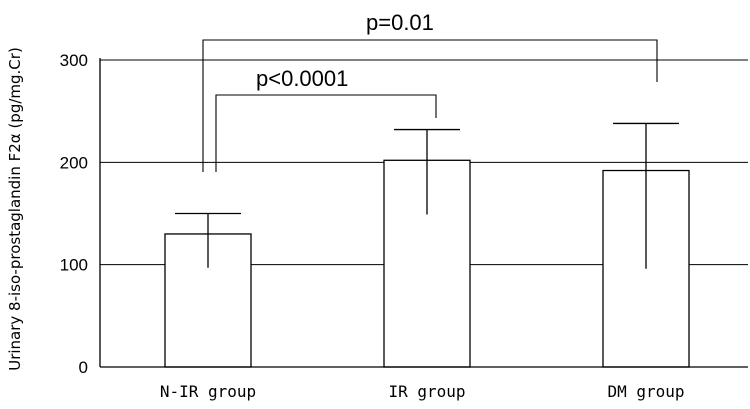 The height and width of the screenshot is (409, 750). Describe the element at coordinates (645, 391) in the screenshot. I see `x-tick-label-3: DM group` at that location.